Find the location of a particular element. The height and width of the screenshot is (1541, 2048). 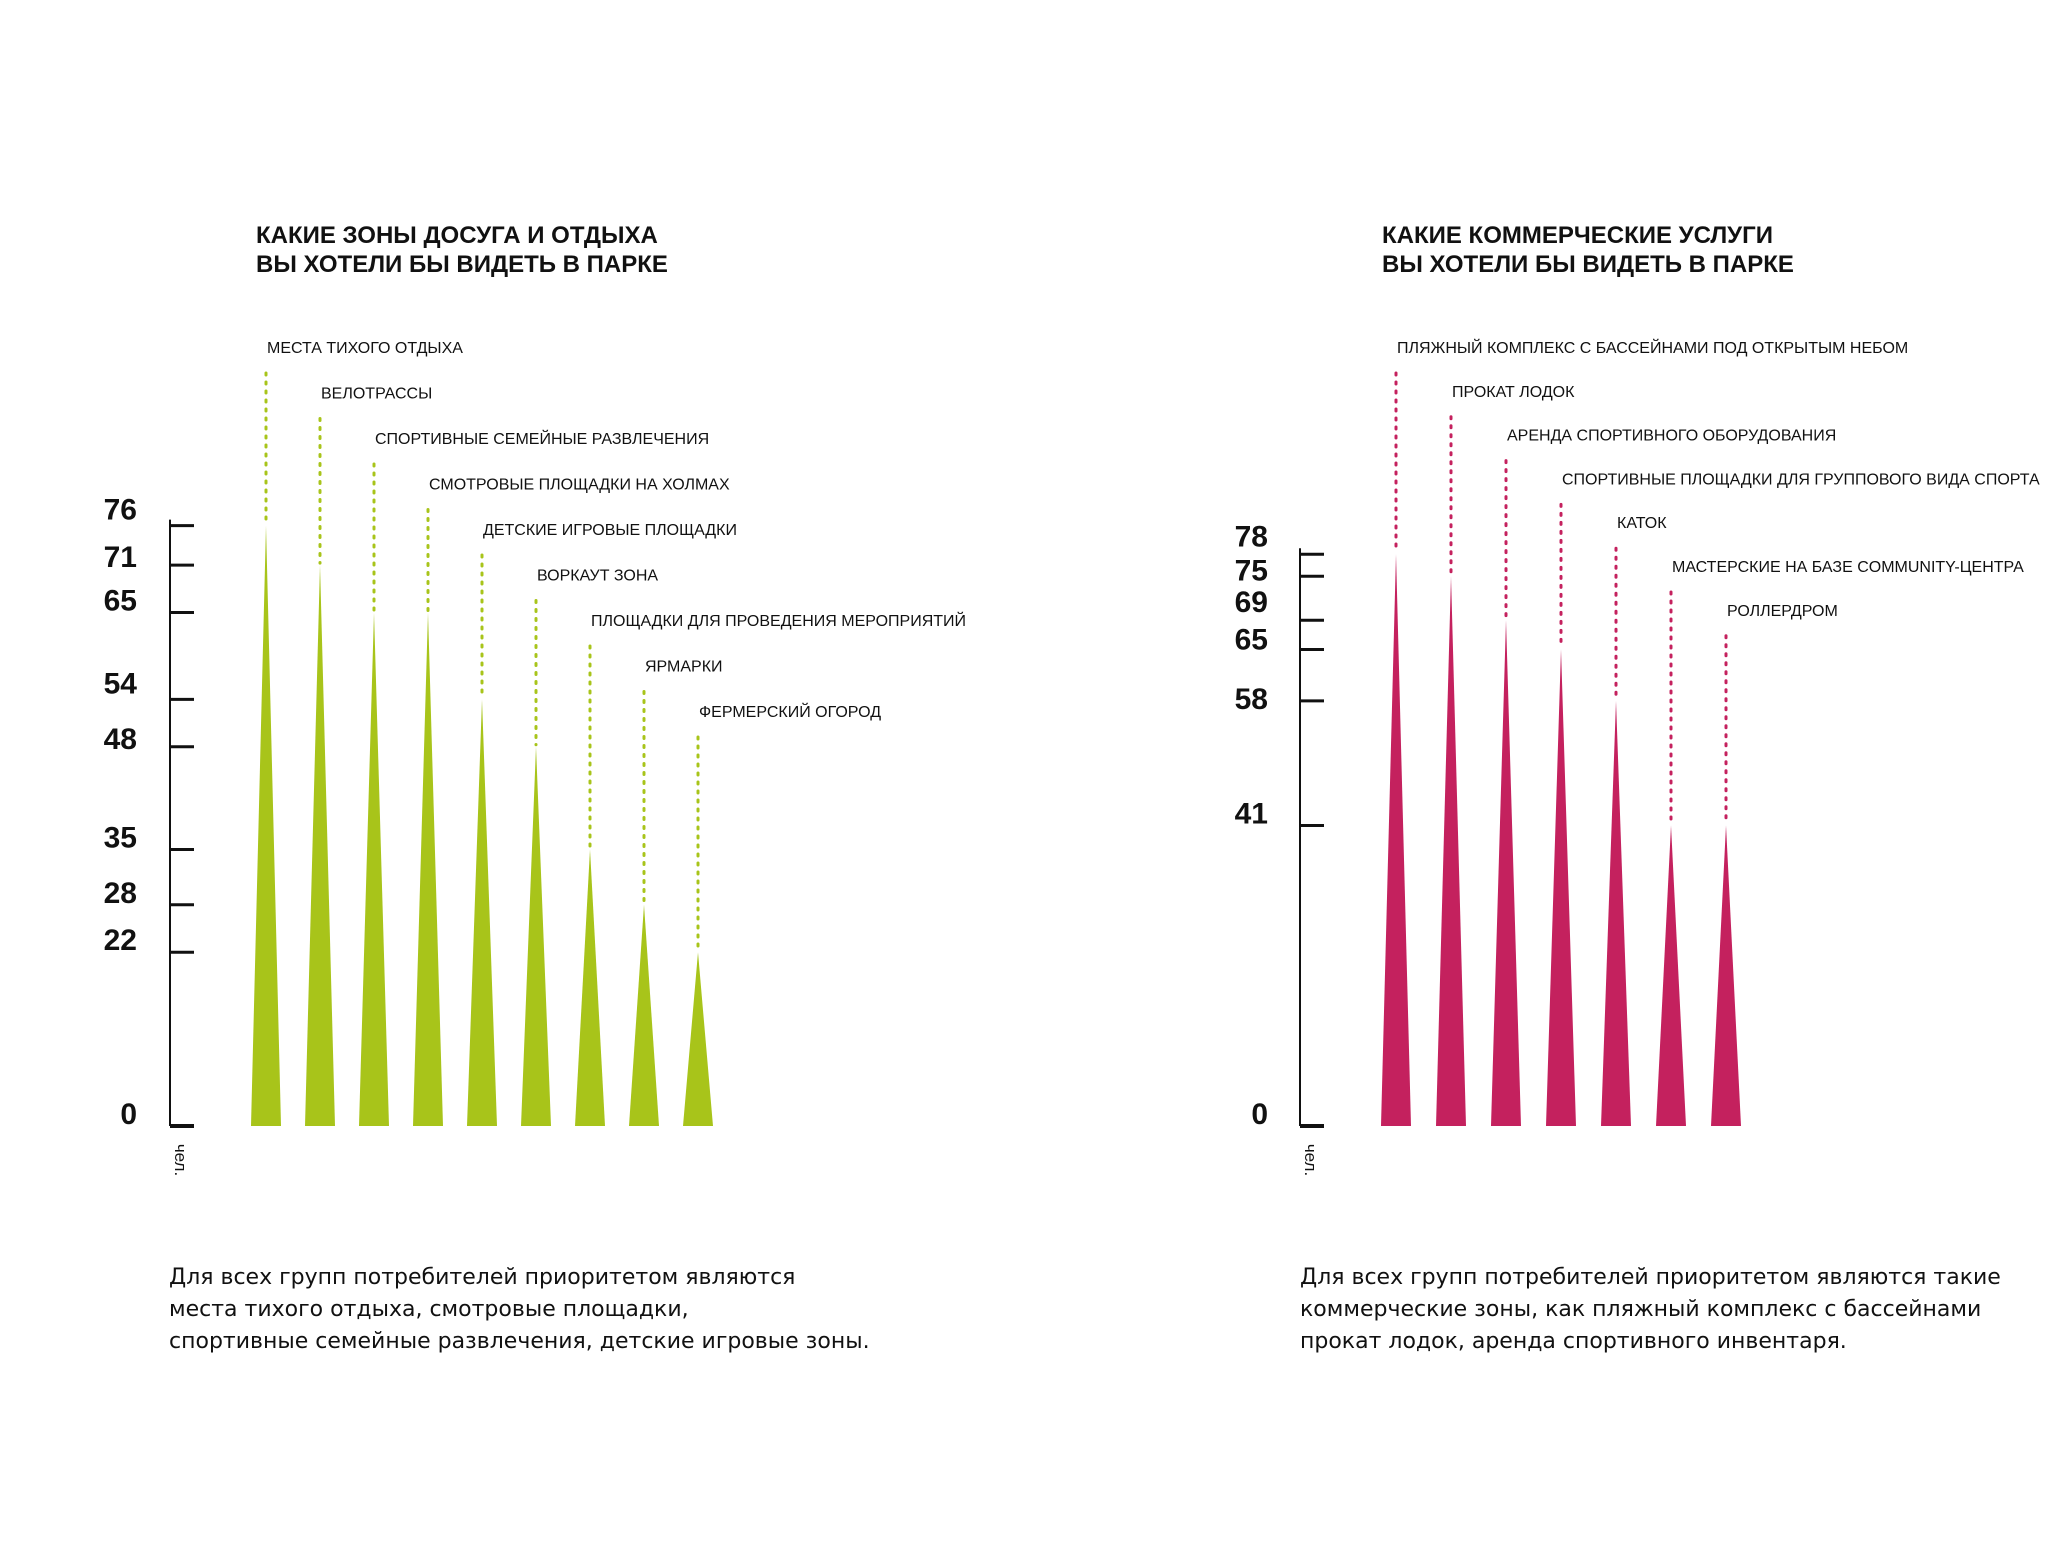

commercial-y-tick-label: 0 is located at coordinates (1259, 1114).